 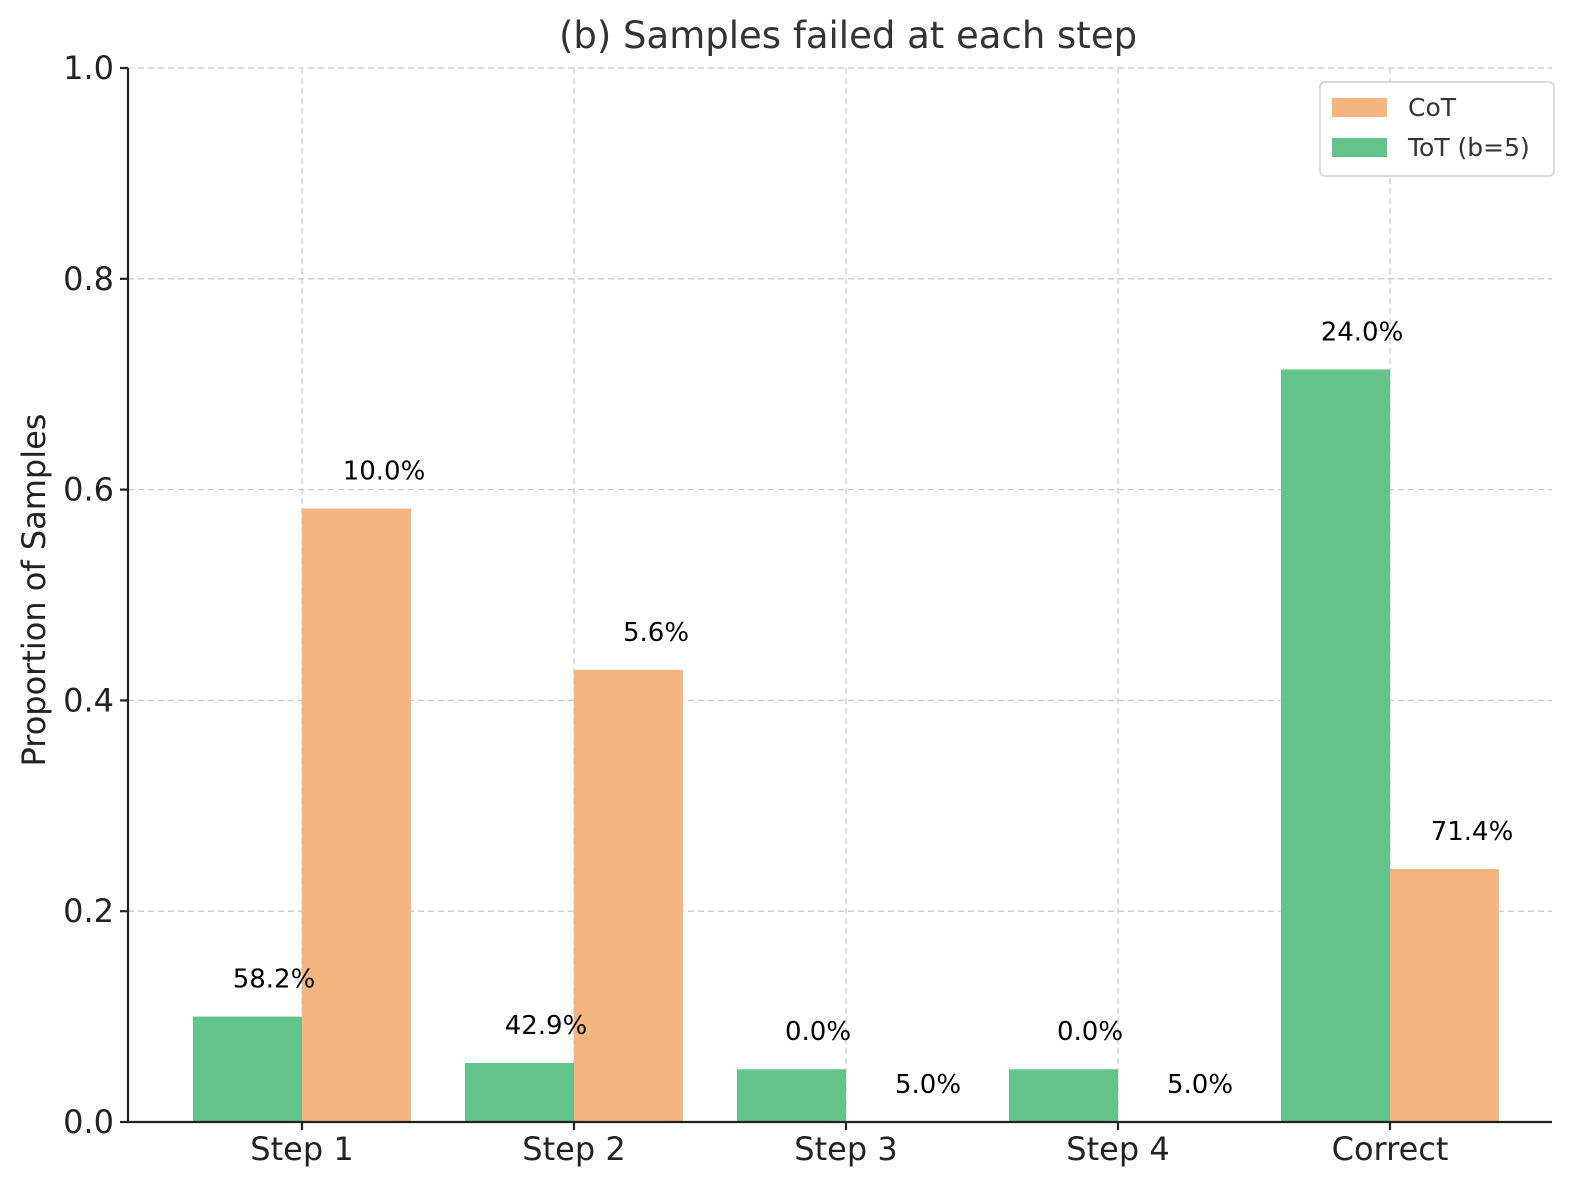 What do you see at coordinates (301, 1149) in the screenshot?
I see `x-tick-label: Step 1` at bounding box center [301, 1149].